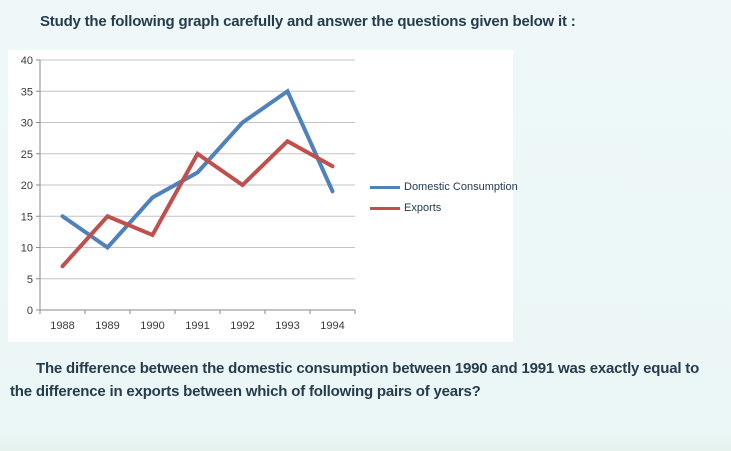 Image resolution: width=731 pixels, height=451 pixels. Describe the element at coordinates (27, 124) in the screenshot. I see `y-tick-label: 30` at that location.